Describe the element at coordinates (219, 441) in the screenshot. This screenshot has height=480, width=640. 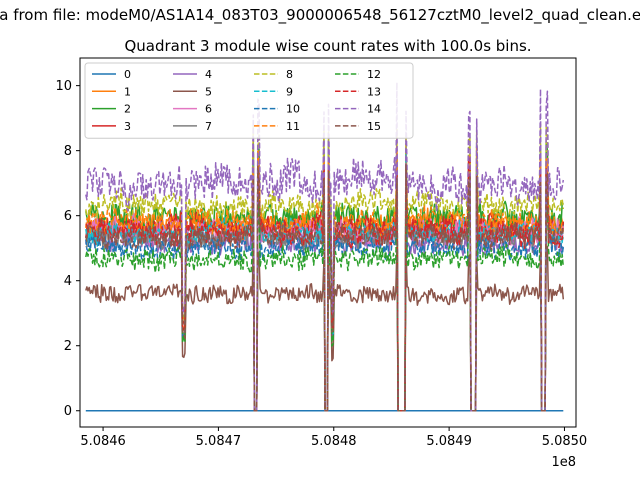
I see `x-tick-label: 5.0847` at that location.